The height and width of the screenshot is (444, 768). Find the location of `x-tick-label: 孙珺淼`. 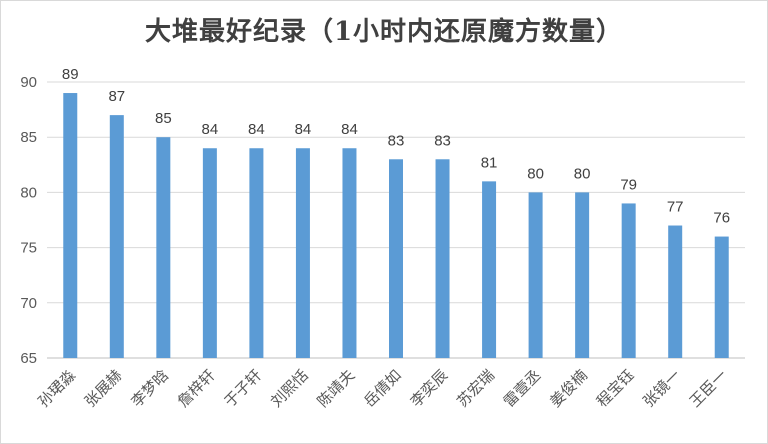

x-tick-label: 孙珺淼 is located at coordinates (57, 388).